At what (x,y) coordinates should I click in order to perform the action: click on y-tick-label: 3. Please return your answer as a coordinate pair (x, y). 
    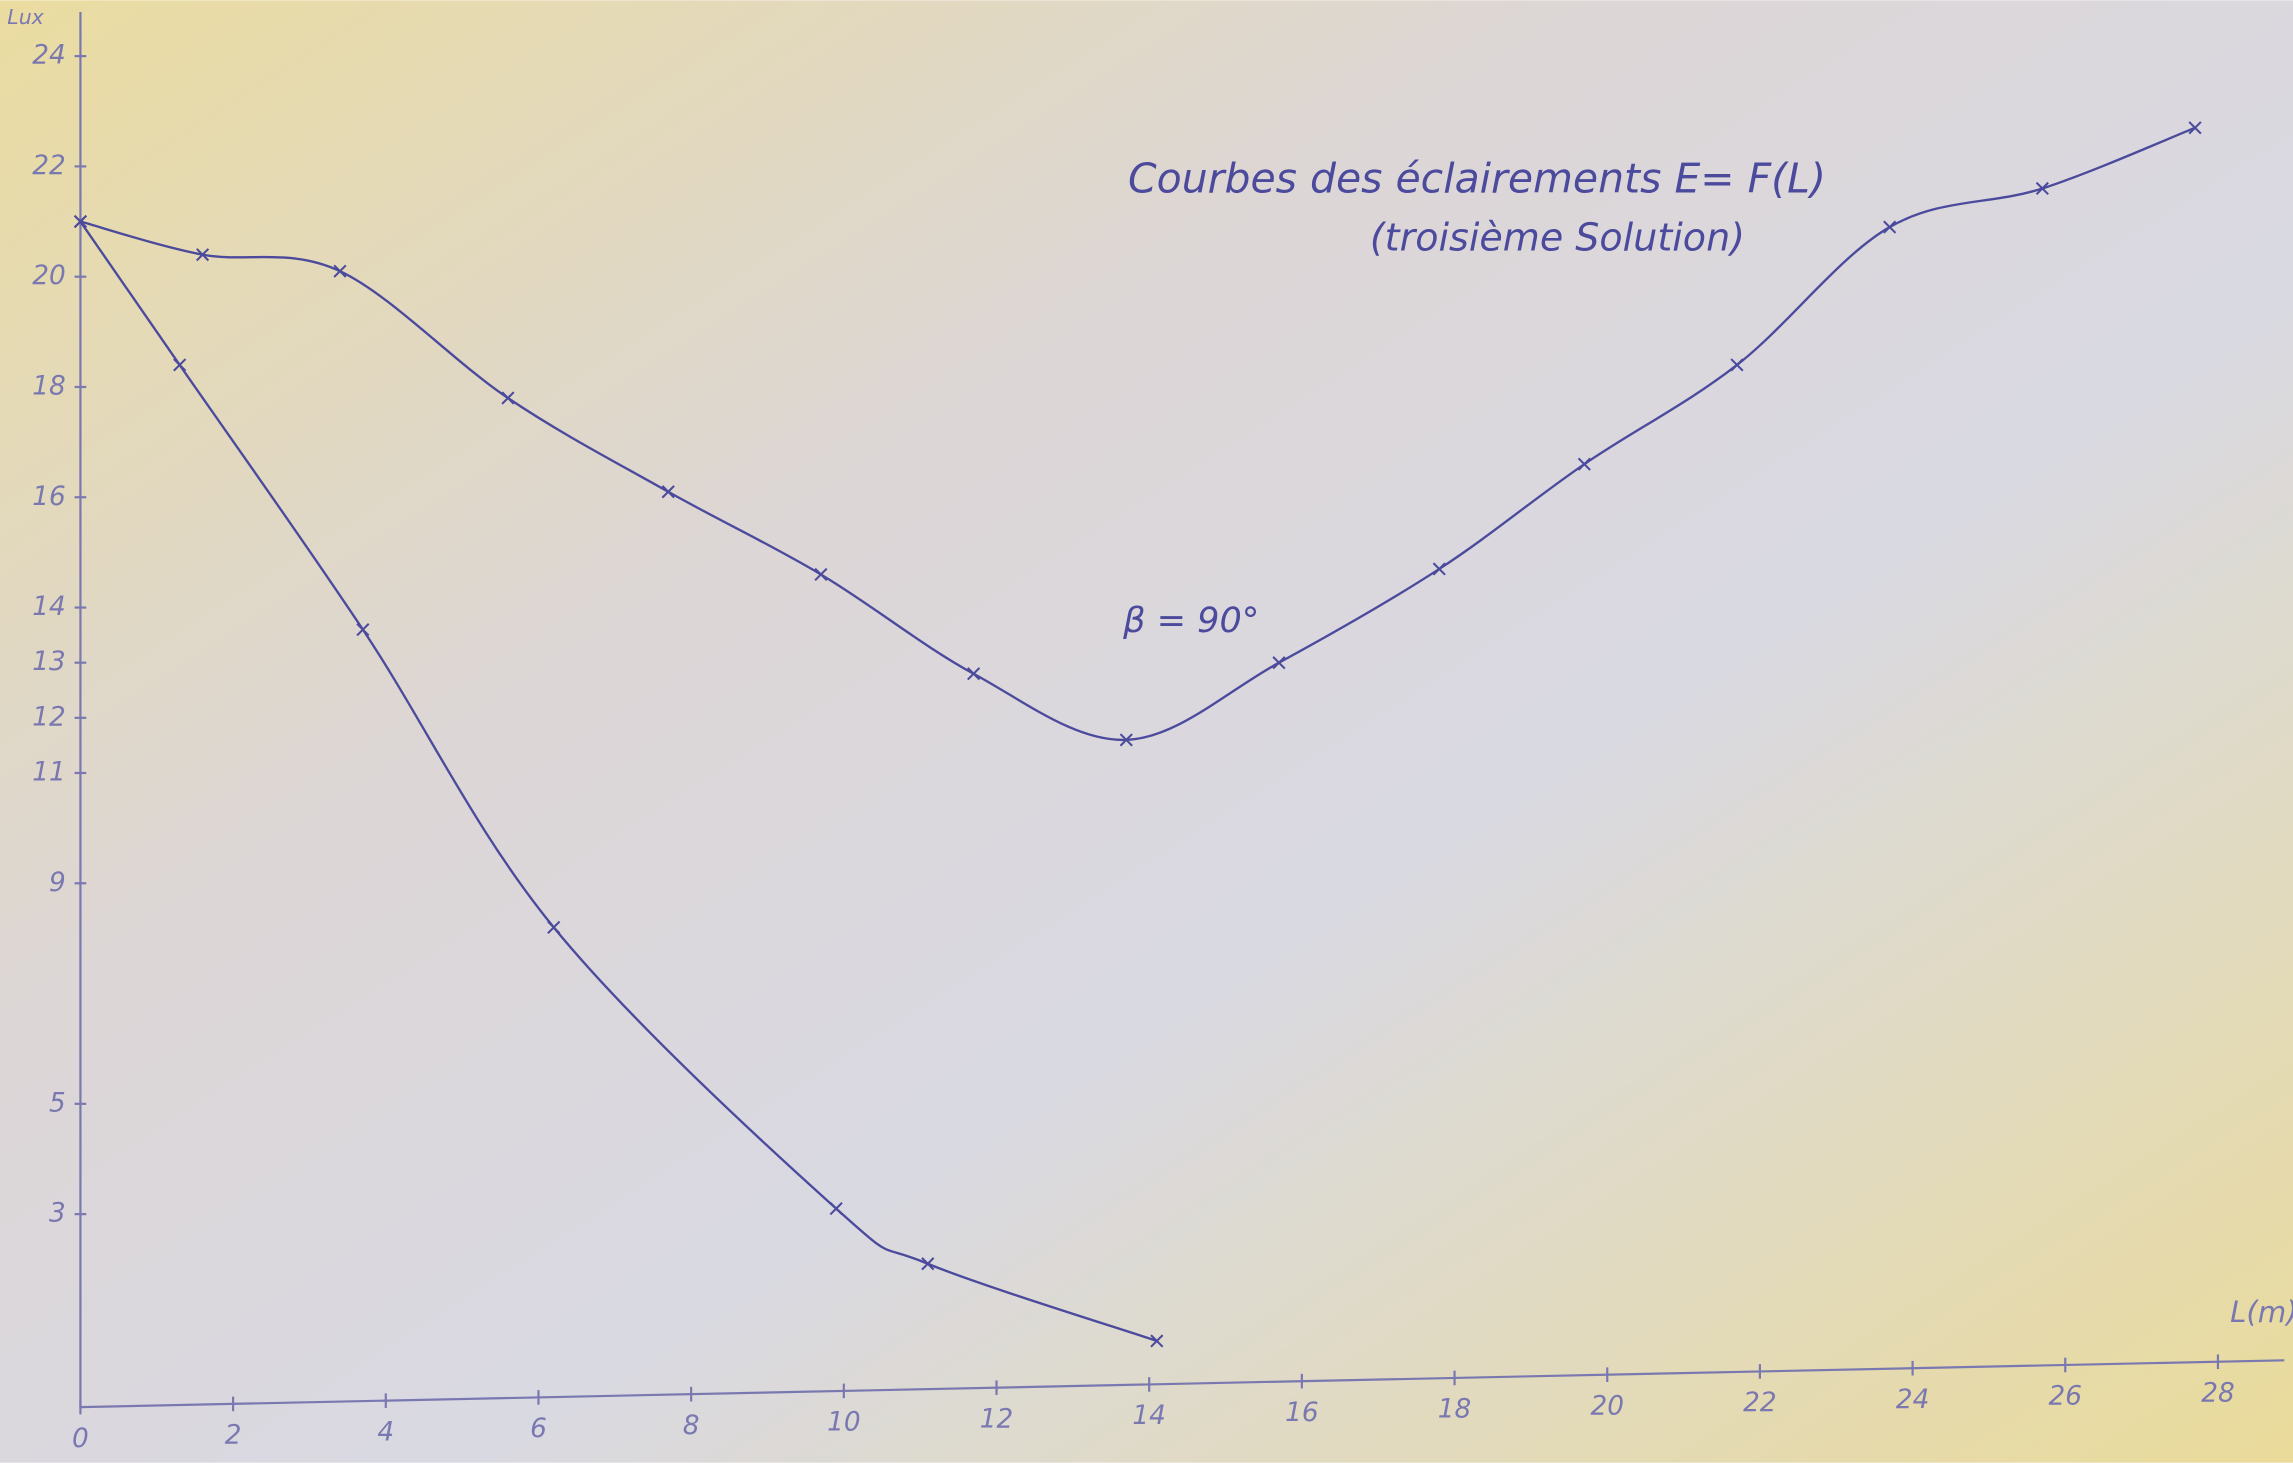
    Looking at the image, I should click on (57, 1214).